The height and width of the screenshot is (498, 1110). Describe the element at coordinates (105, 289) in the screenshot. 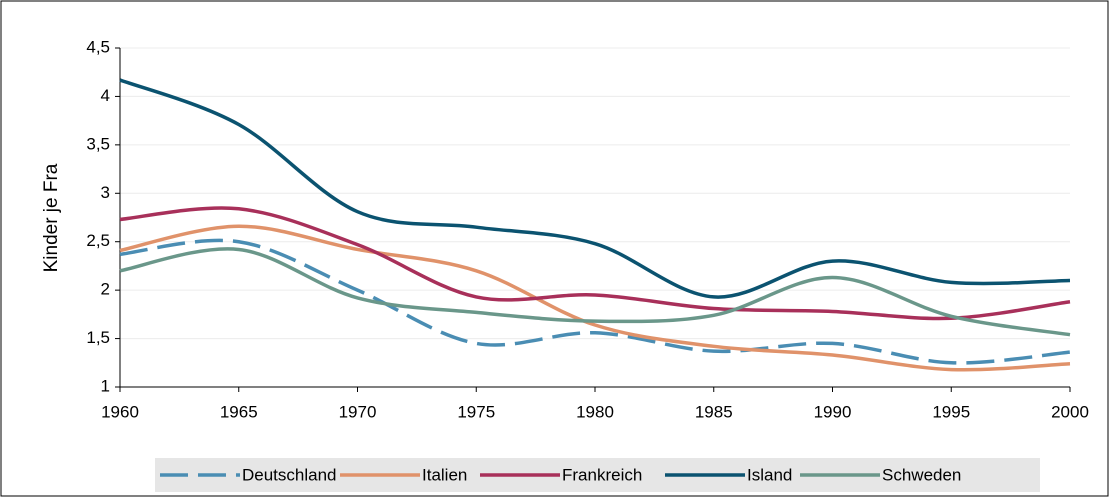

I see `y-tick-label: 2` at that location.